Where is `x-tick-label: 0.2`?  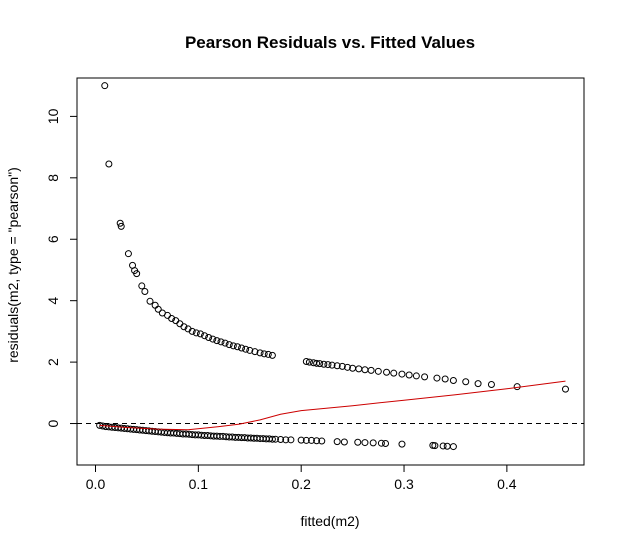 x-tick-label: 0.2 is located at coordinates (301, 484).